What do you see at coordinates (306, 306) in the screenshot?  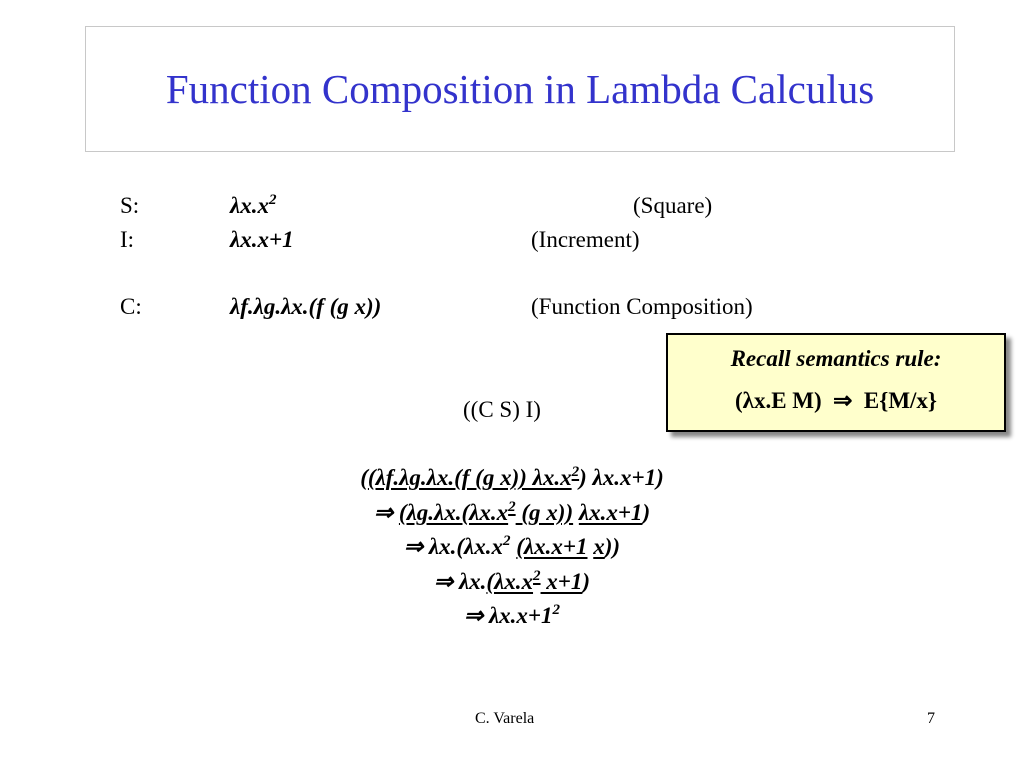 I see `def-expr: λf.λg.λx.(f (g x))` at bounding box center [306, 306].